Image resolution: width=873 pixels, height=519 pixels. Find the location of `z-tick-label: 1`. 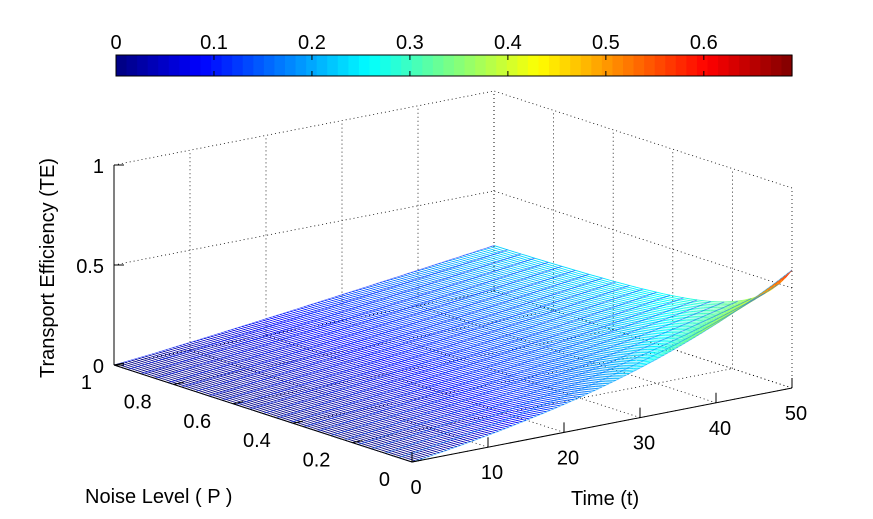

z-tick-label: 1 is located at coordinates (98, 167).